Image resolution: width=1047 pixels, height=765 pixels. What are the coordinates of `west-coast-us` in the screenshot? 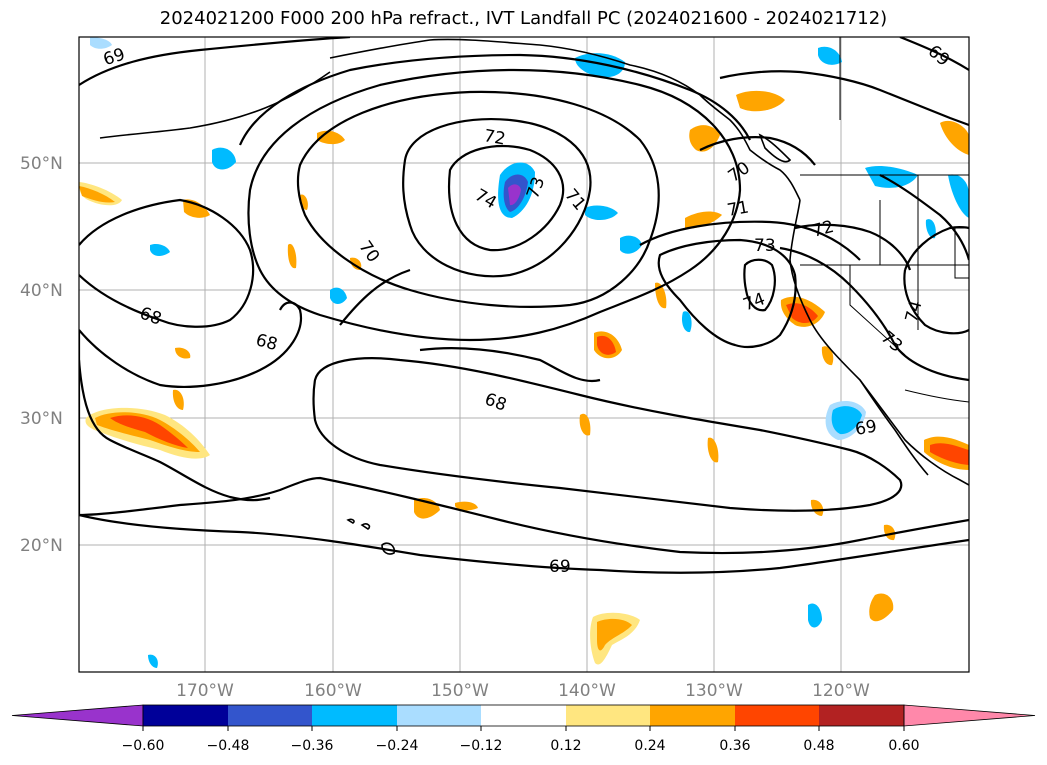 It's located at (879, 342).